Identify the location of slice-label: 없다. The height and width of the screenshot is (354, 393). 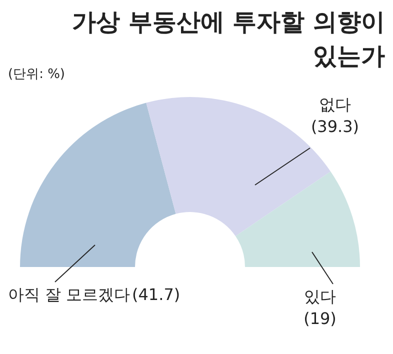
(335, 104).